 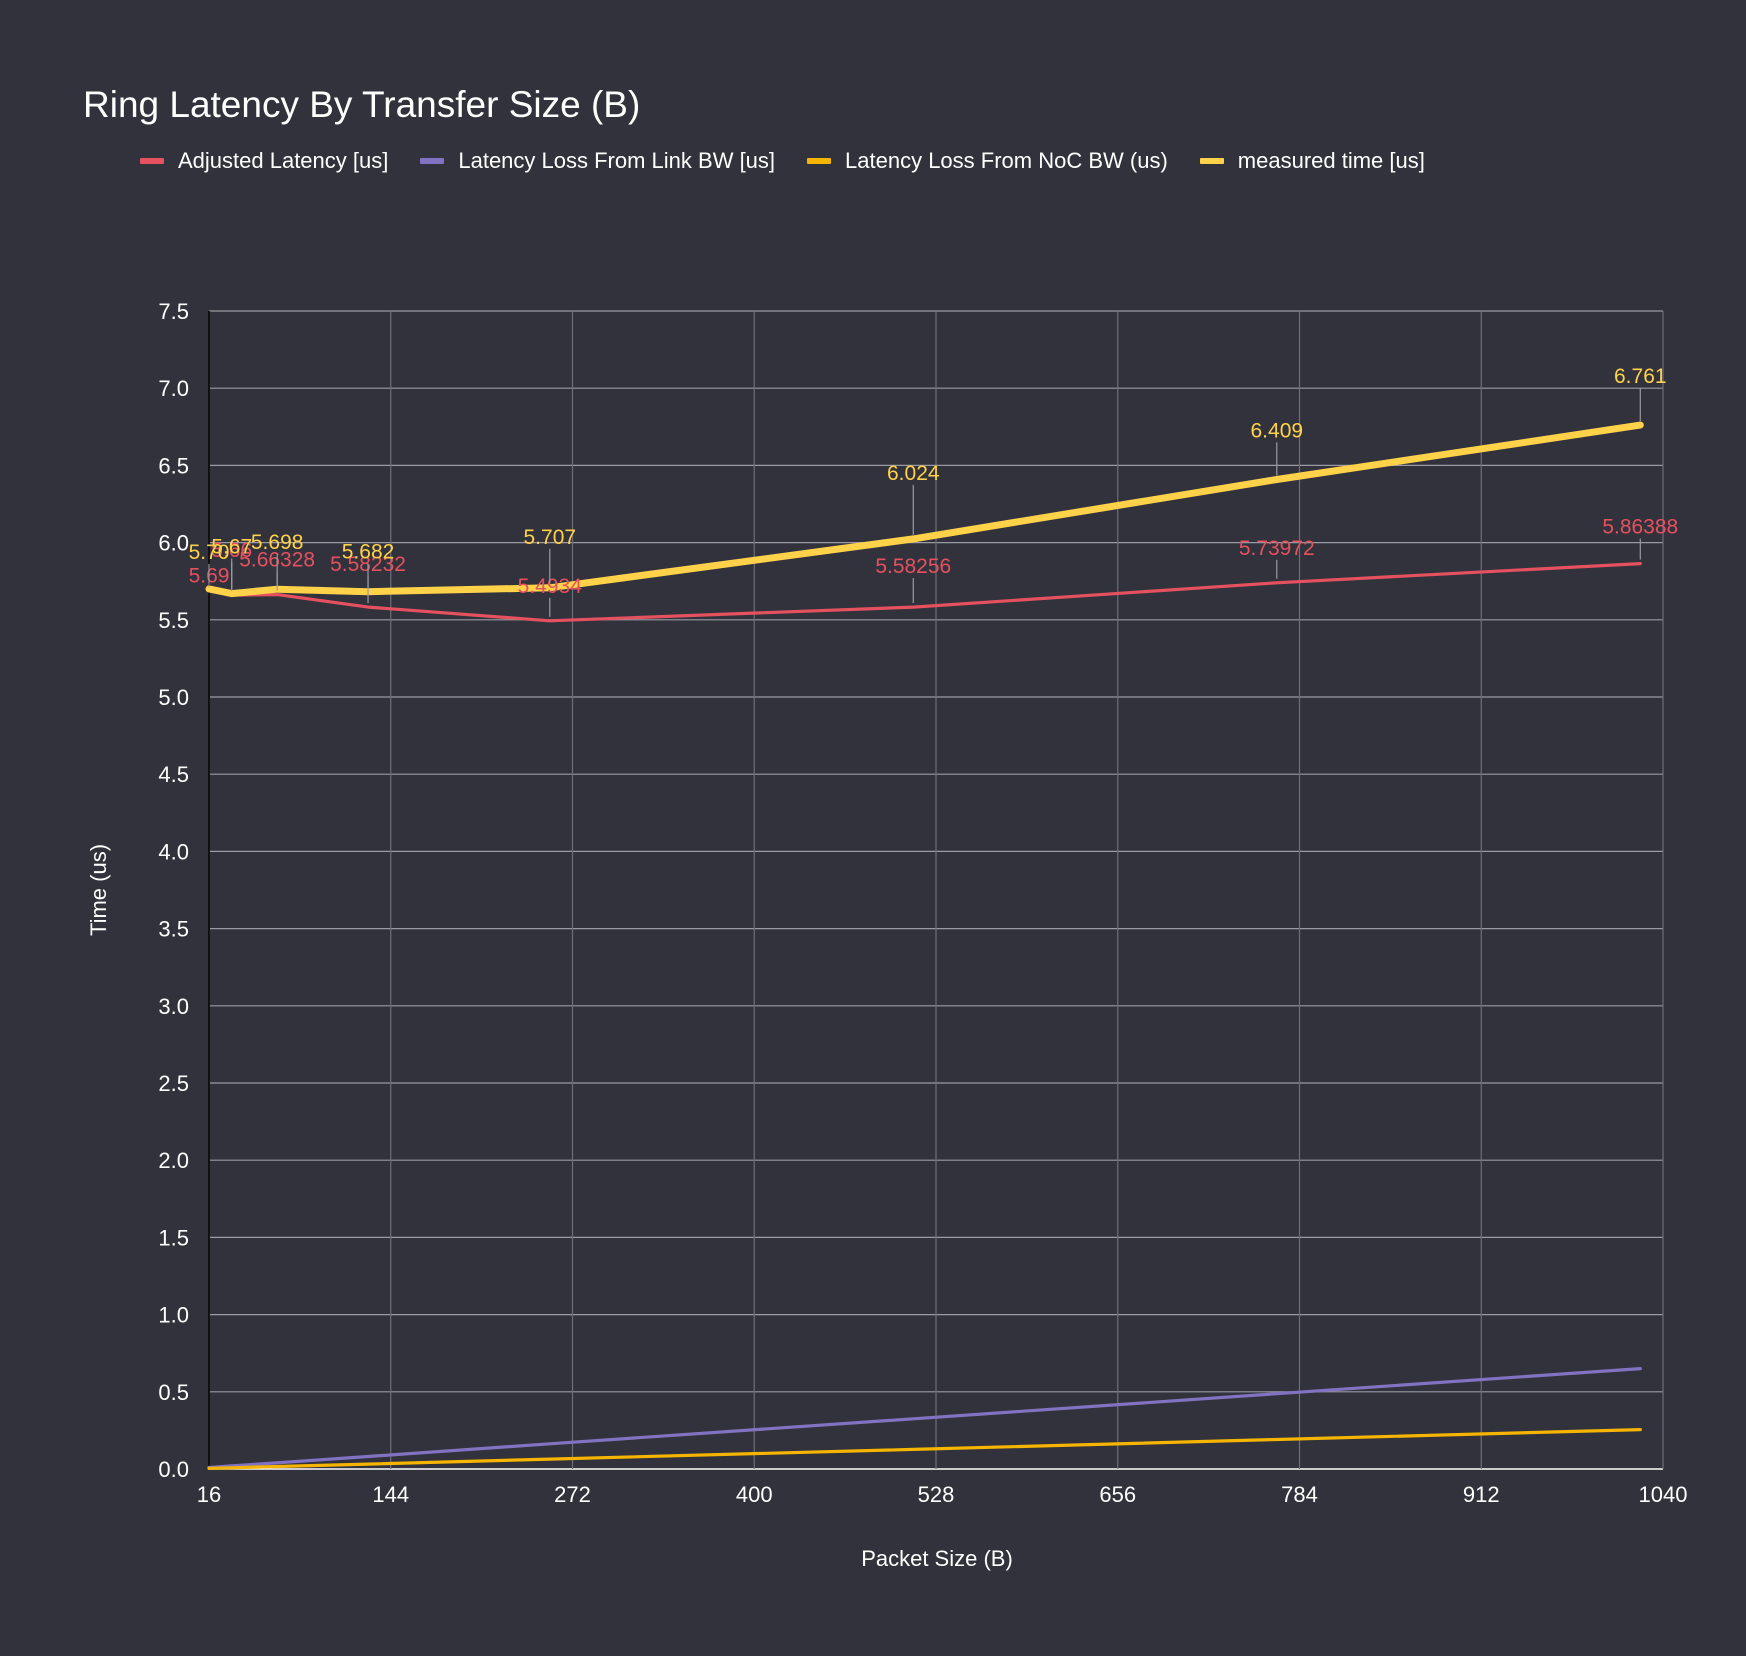 I want to click on x-tick-label: 1040, so click(x=1663, y=1494).